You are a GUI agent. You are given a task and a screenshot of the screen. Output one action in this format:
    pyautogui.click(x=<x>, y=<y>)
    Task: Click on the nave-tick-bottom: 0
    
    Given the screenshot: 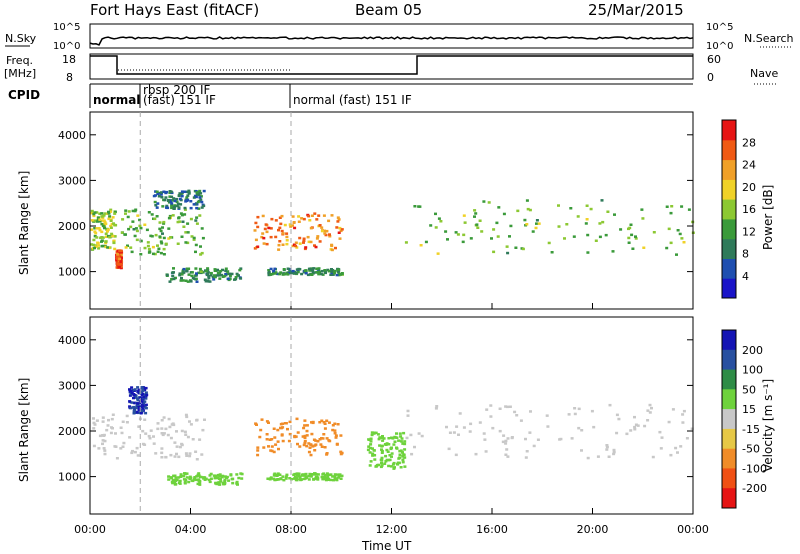 What is the action you would take?
    pyautogui.click(x=710, y=77)
    